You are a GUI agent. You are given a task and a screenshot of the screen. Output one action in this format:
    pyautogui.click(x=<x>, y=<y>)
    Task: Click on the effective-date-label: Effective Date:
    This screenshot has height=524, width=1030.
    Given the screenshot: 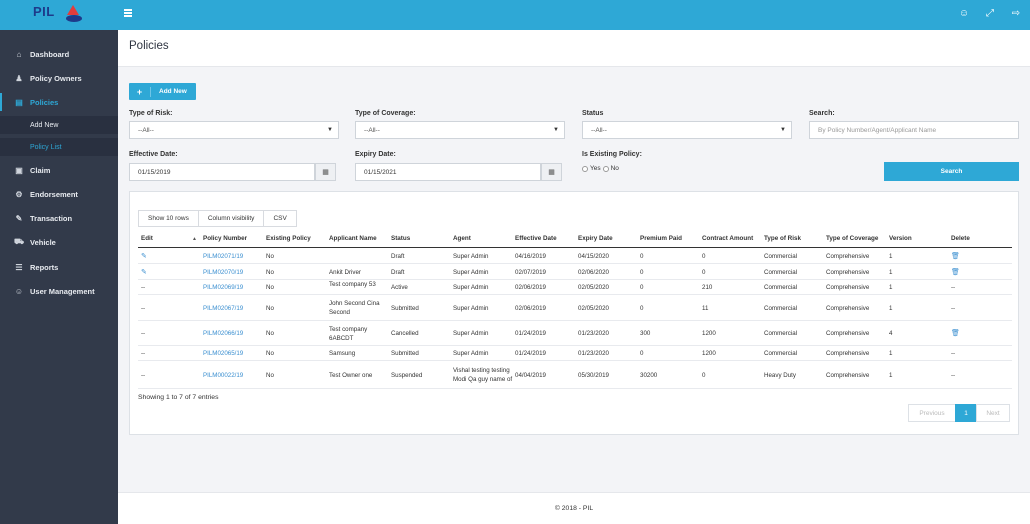 What is the action you would take?
    pyautogui.click(x=153, y=154)
    